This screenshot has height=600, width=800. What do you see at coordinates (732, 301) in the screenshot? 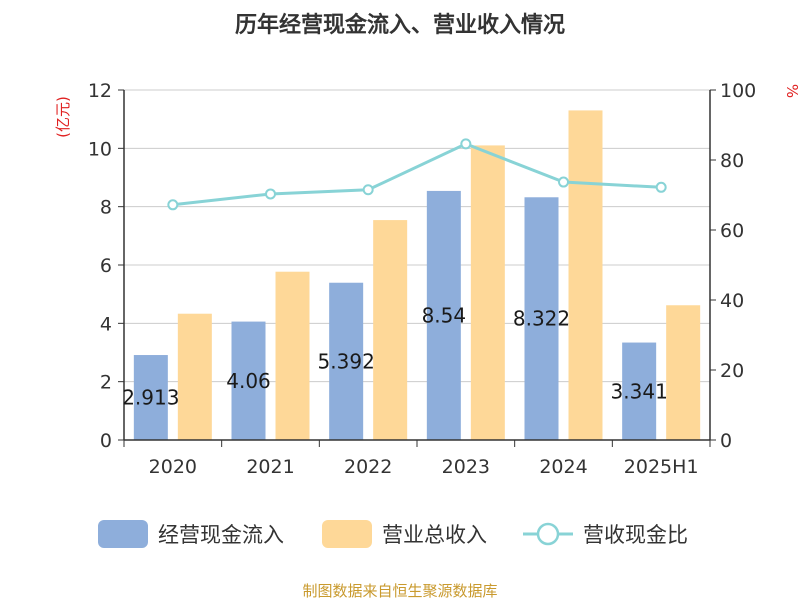
I see `right-tick-label: 40` at bounding box center [732, 301].